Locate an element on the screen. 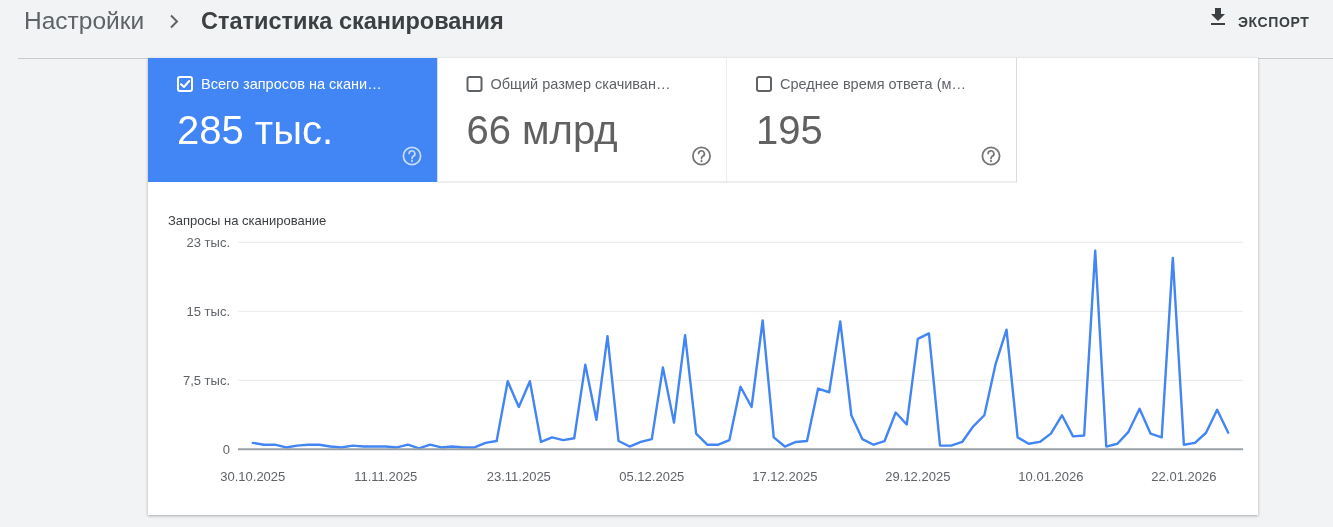  y-tick-label: 7,5 тыс. is located at coordinates (206, 380).